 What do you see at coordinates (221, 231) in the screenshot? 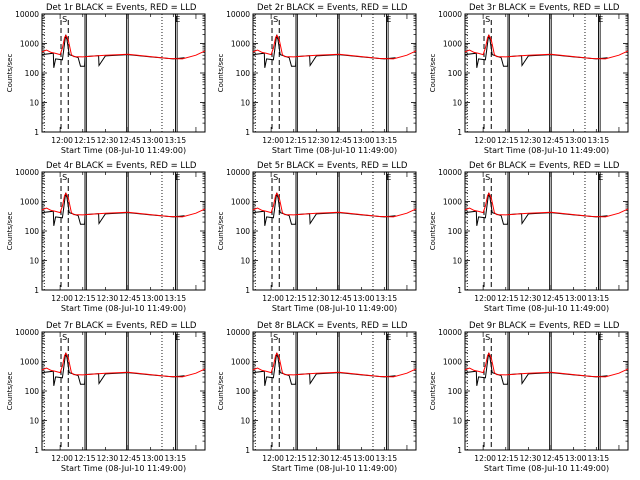
I see `y-axis-label: Counts/sec` at bounding box center [221, 231].